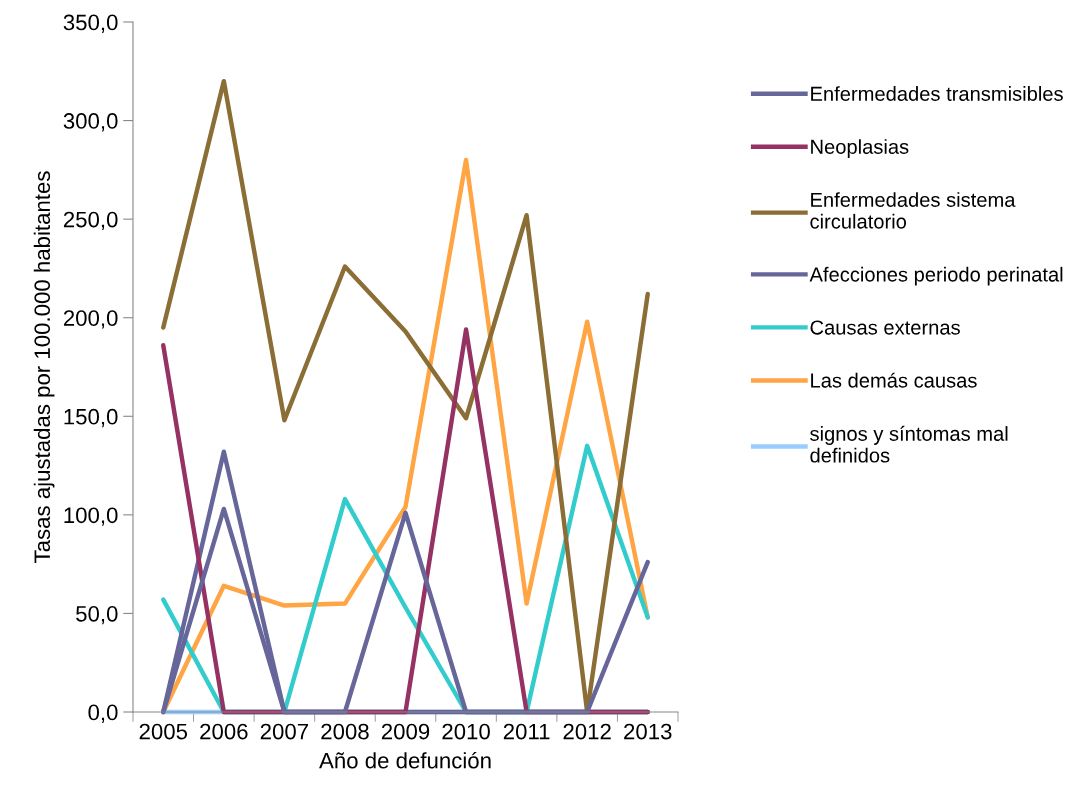  What do you see at coordinates (909, 444) in the screenshot?
I see `legend-label: signos y síntomas mal definidos` at bounding box center [909, 444].